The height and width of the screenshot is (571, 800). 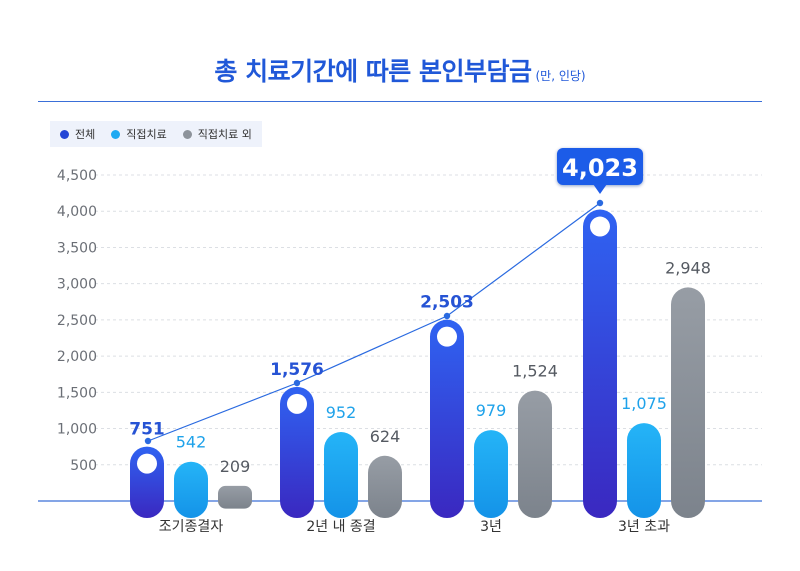 I want to click on legend-item-total: 전체, so click(x=77, y=134).